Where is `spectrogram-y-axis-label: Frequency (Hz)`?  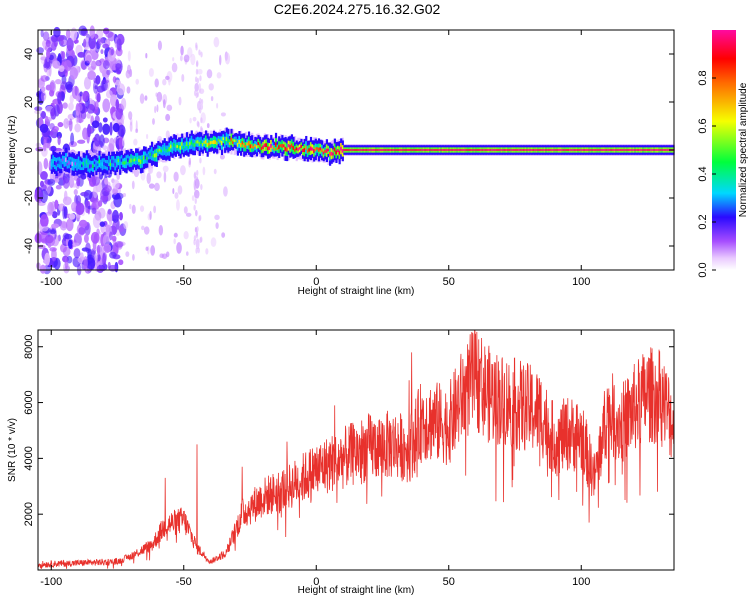
spectrogram-y-axis-label: Frequency (Hz) is located at coordinates (12, 150).